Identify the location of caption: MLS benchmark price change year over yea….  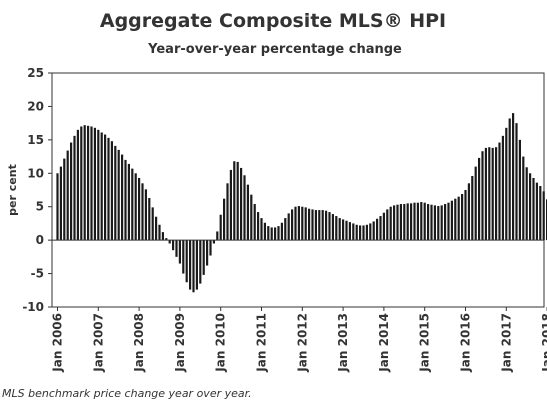
(127, 393).